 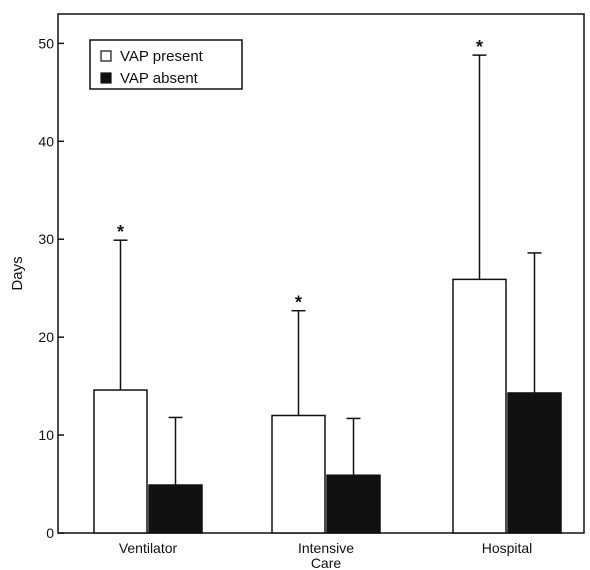 I want to click on legend: VAP present VAP absent, so click(x=166, y=64).